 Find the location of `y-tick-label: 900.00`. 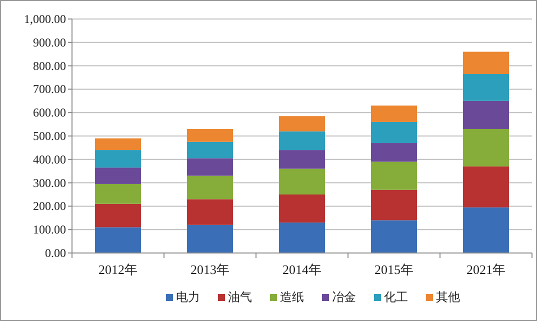

y-tick-label: 900.00 is located at coordinates (49, 42).